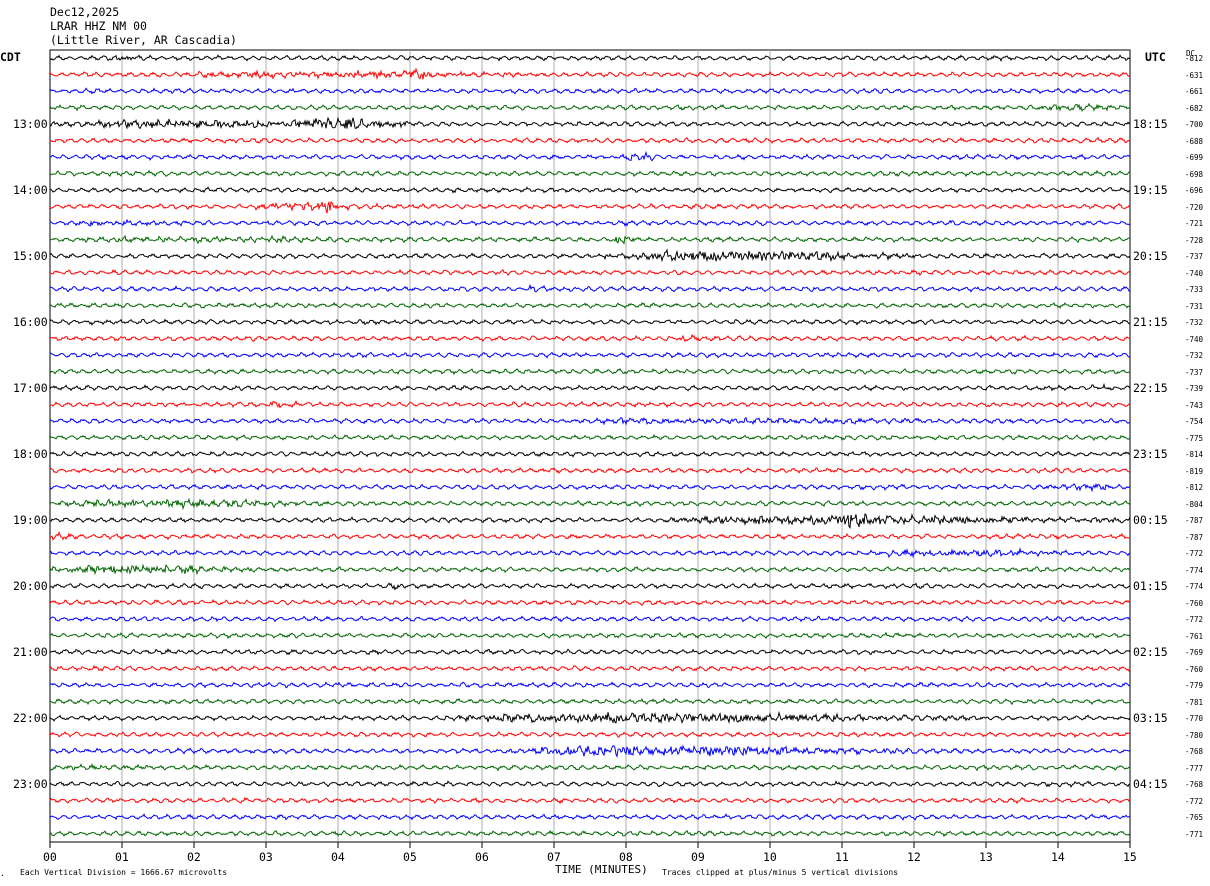  Describe the element at coordinates (1194, 355) in the screenshot. I see `trace-dc-value: -732` at that location.